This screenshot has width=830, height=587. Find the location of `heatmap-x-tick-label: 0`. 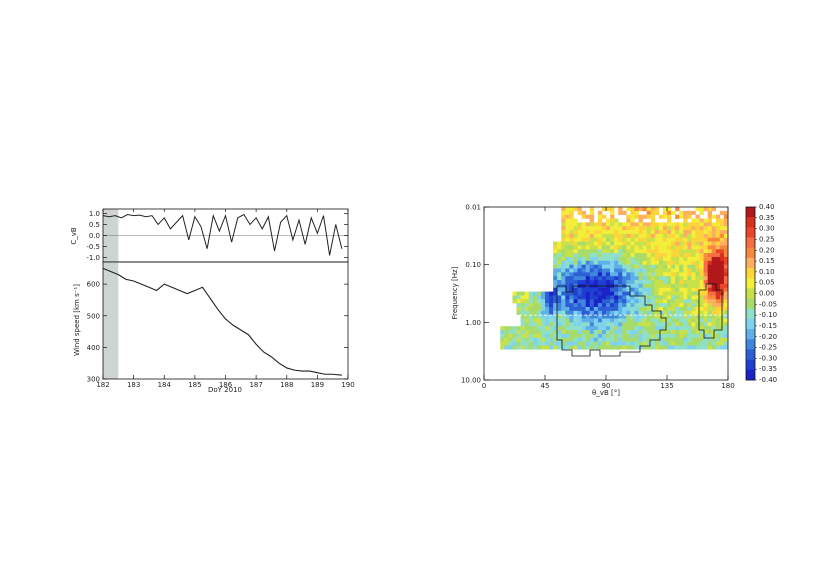

heatmap-x-tick-label: 0 is located at coordinates (484, 386).